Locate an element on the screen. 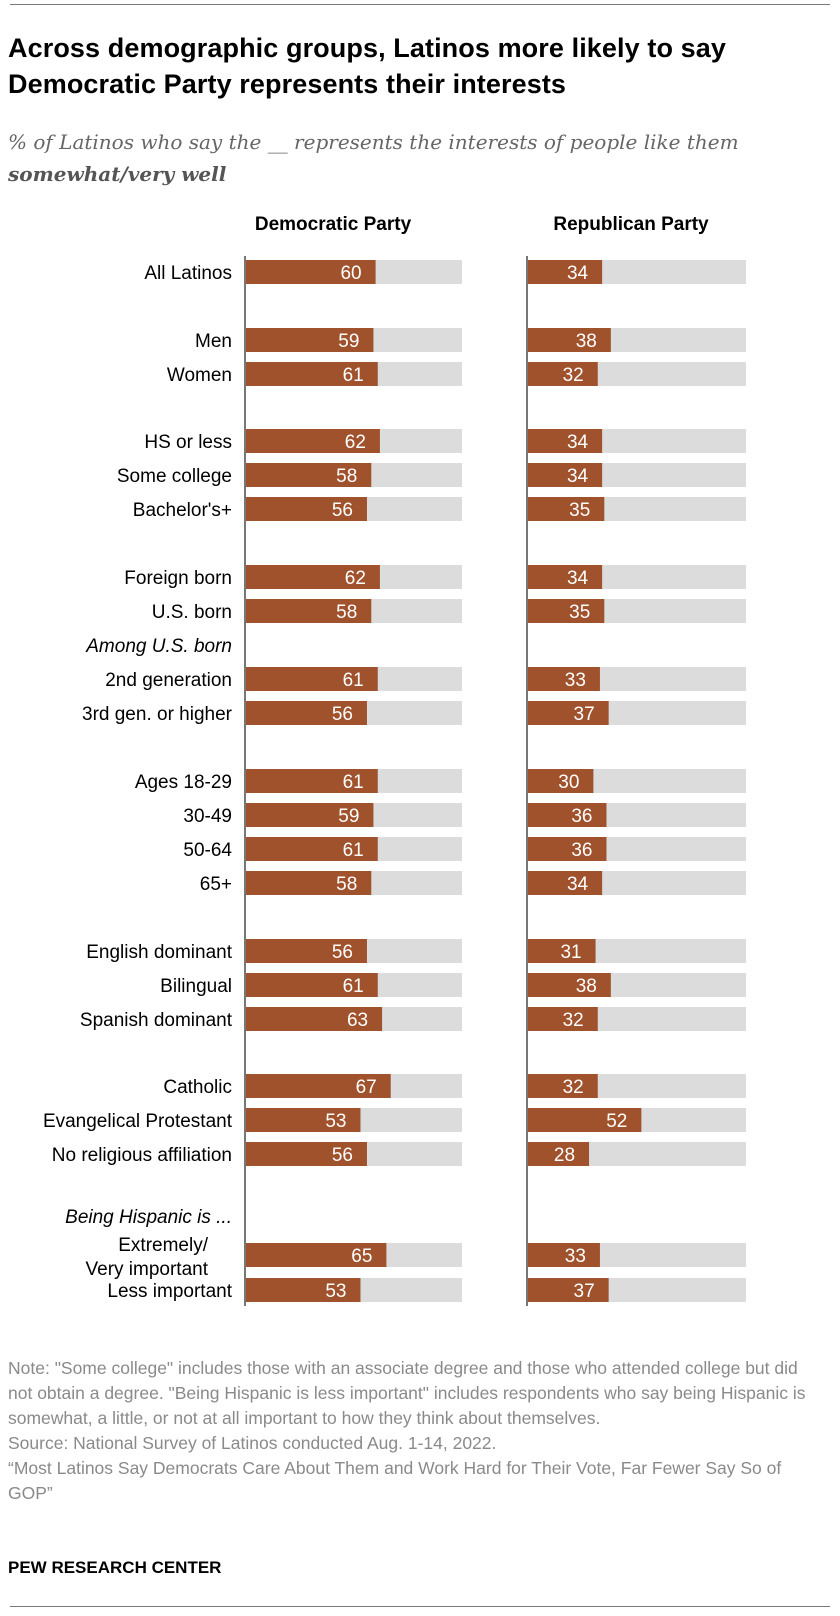 Image resolution: width=840 pixels, height=1616 pixels. category-label: Bachelor's+ is located at coordinates (182, 510).